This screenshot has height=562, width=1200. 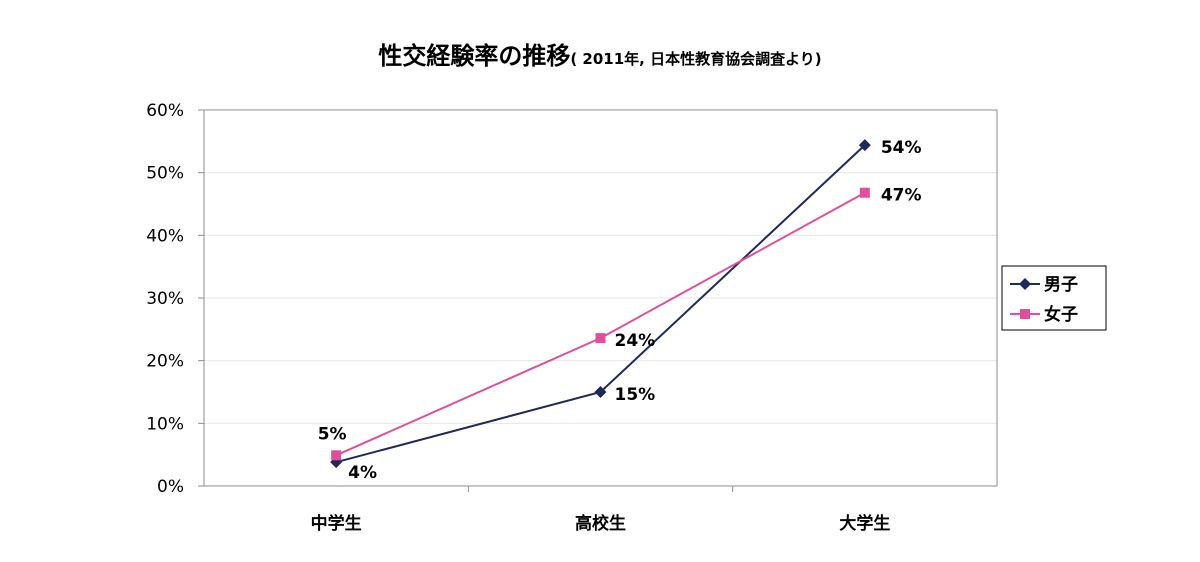 I want to click on x-axis: 中学生 高校生 大学生, so click(x=600, y=510).